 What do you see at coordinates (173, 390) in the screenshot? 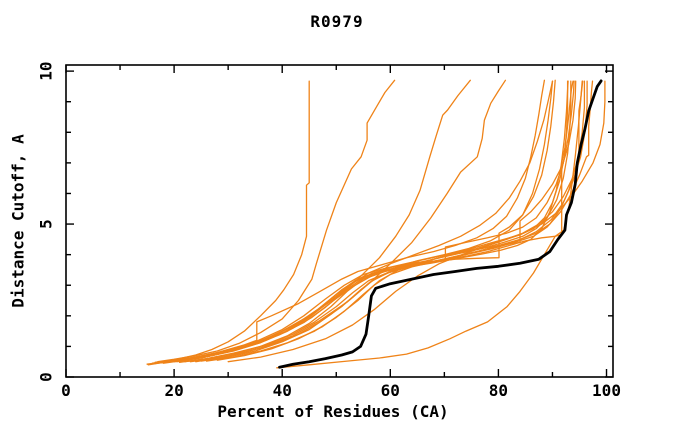
I see `x-tick-label: 20` at bounding box center [173, 390].